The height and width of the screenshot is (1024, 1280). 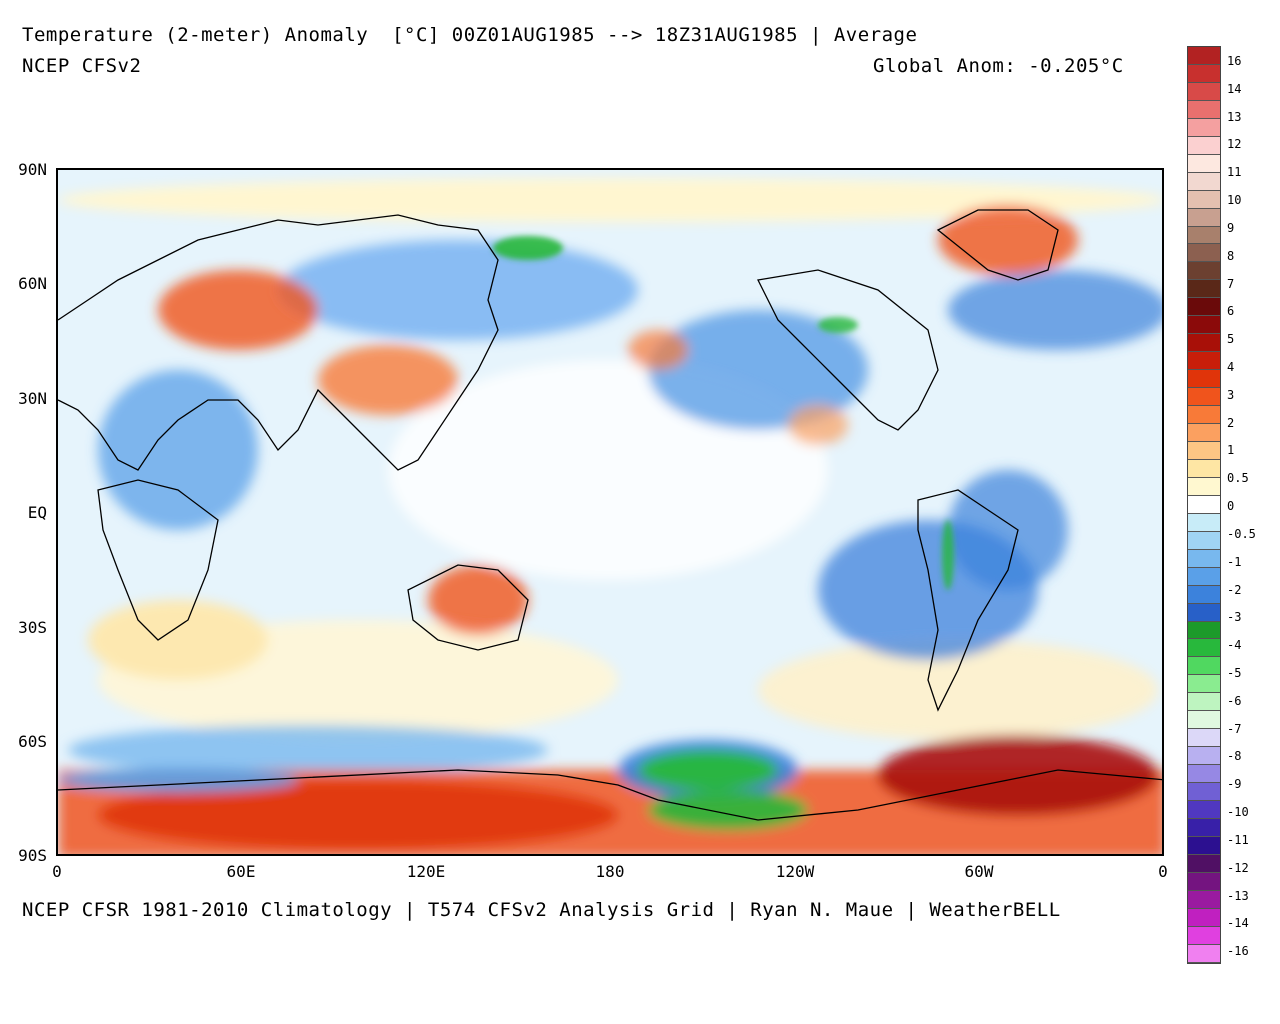 What do you see at coordinates (32, 627) in the screenshot?
I see `lat-label-30s: 30S` at bounding box center [32, 627].